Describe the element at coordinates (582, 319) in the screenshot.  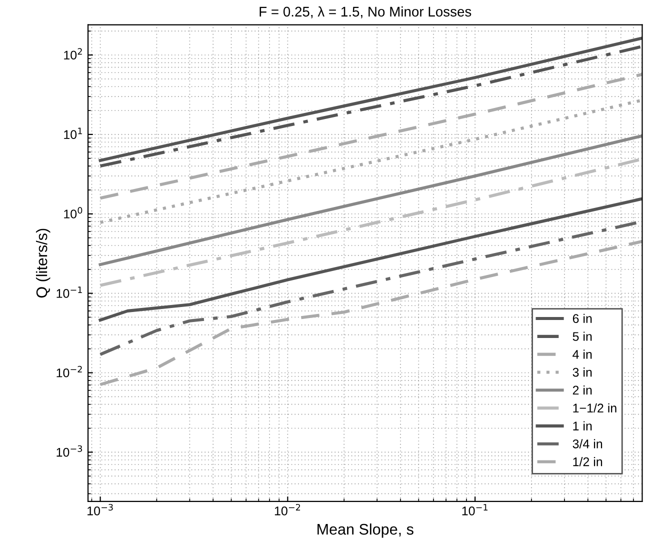
I see `legend-label: 6 in` at that location.